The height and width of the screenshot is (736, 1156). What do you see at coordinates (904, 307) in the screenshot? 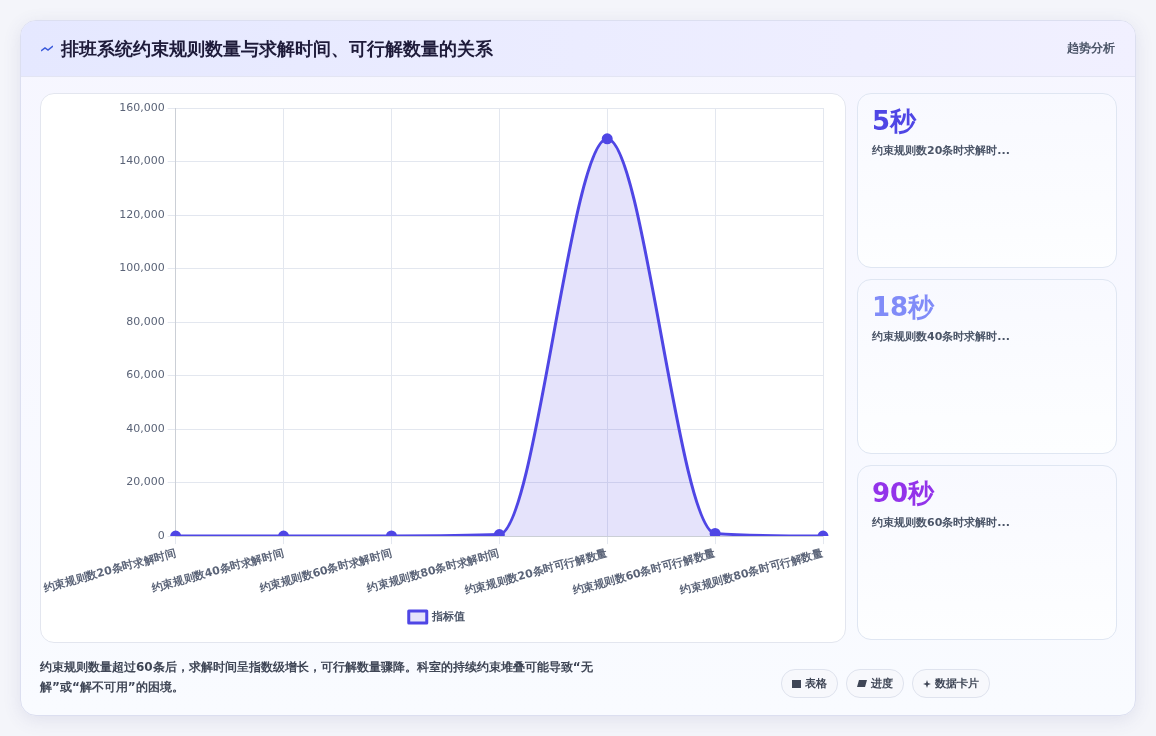
I see `text: 18秒` at bounding box center [904, 307].